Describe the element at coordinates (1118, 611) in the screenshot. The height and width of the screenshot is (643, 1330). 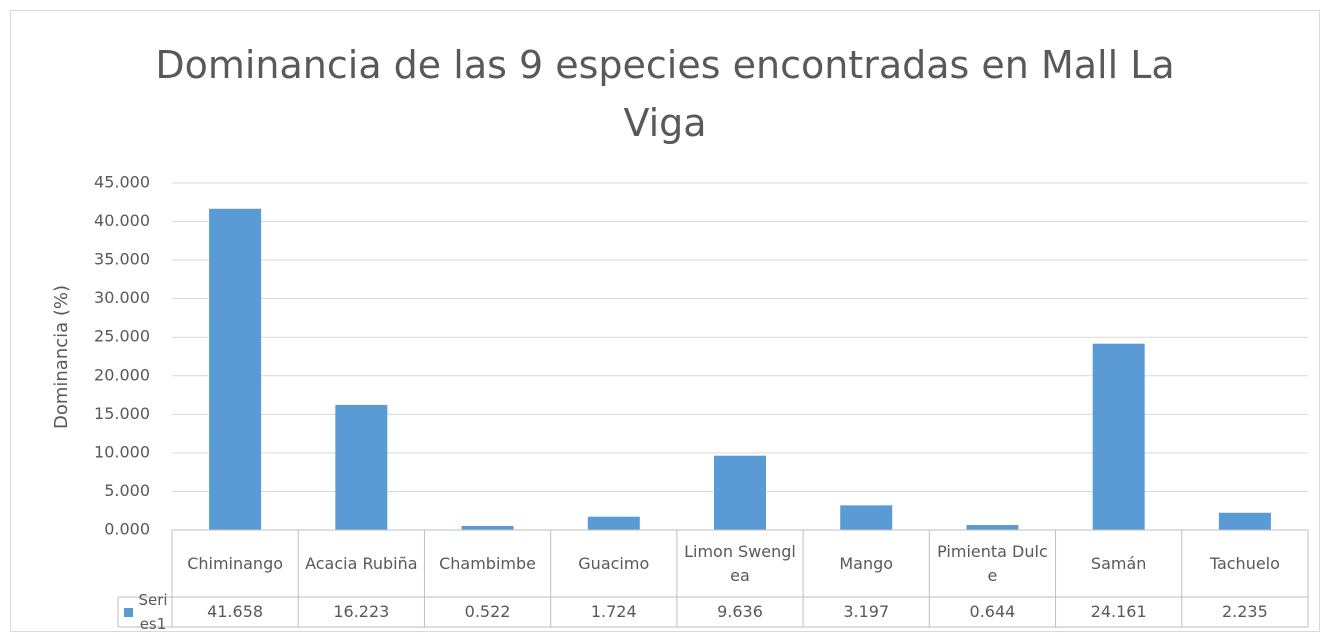
I see `data-table-value: 24.161` at that location.